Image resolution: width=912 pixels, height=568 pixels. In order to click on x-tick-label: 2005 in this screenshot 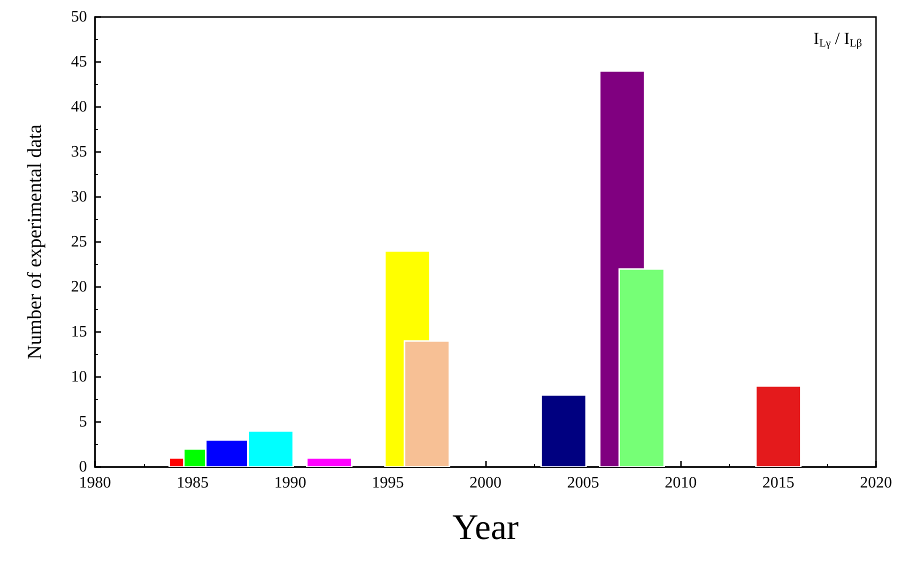, I will do `click(583, 483)`.